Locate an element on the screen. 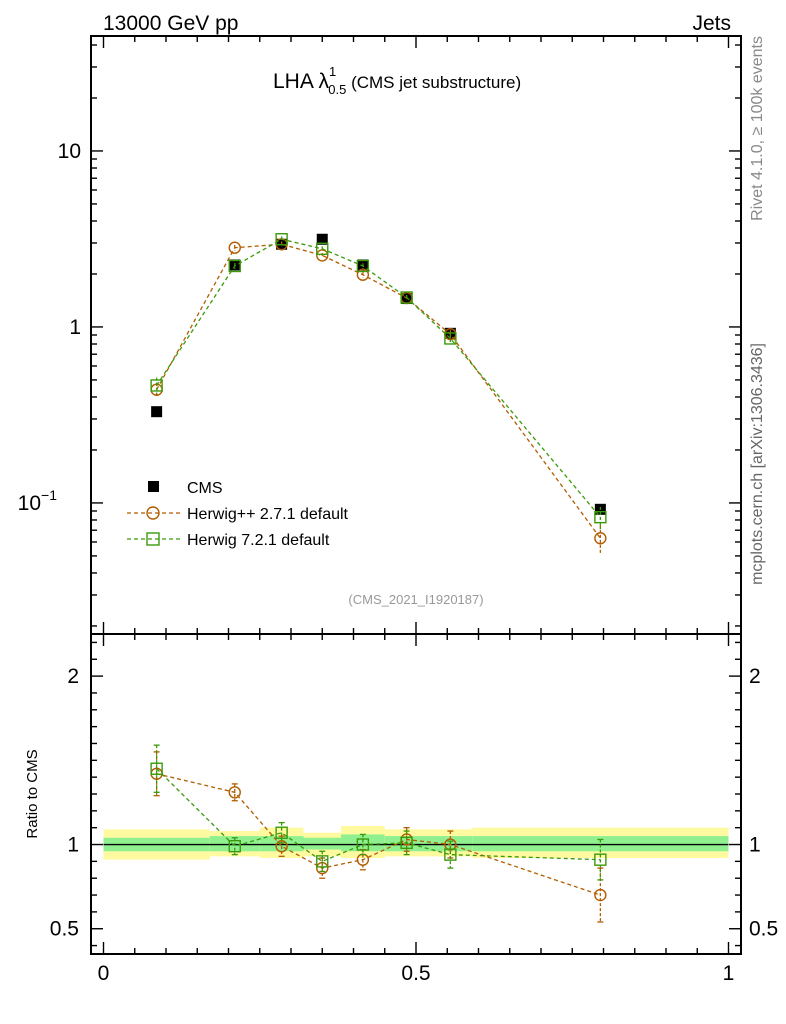  main-y-tick-label: 1 is located at coordinates (75, 327).